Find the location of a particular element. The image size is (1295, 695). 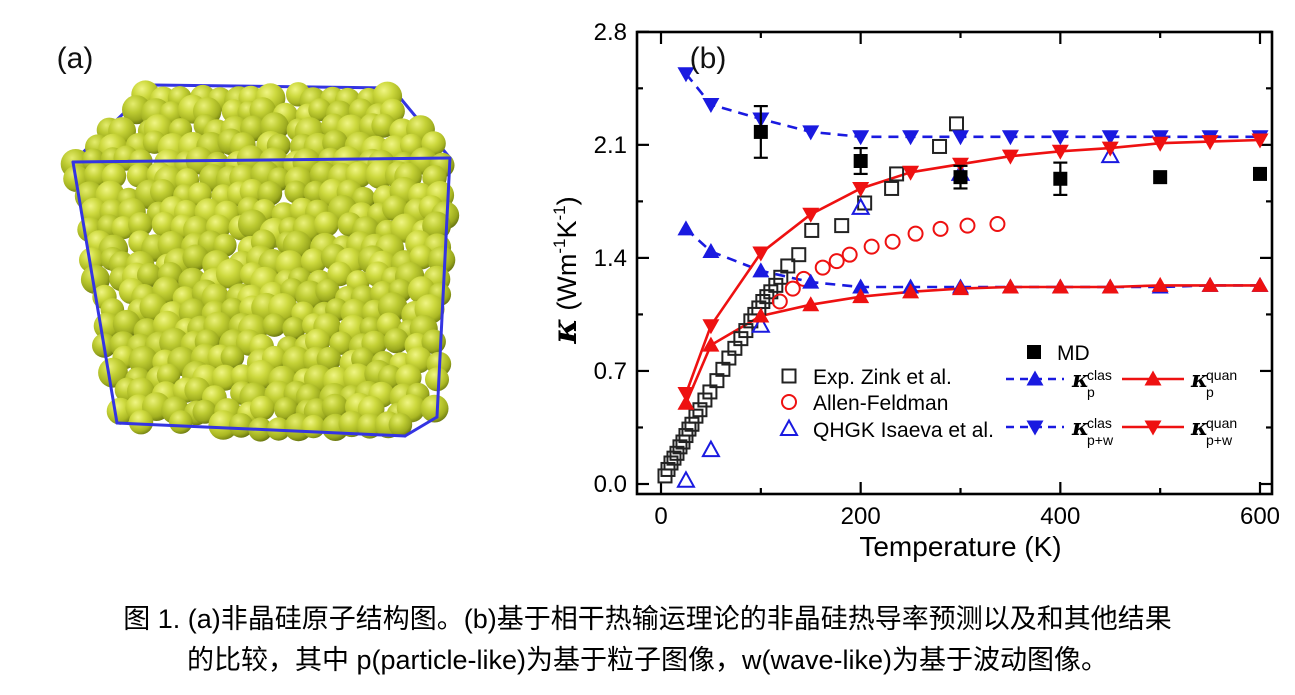

x-tick-label: 600 is located at coordinates (1260, 516).